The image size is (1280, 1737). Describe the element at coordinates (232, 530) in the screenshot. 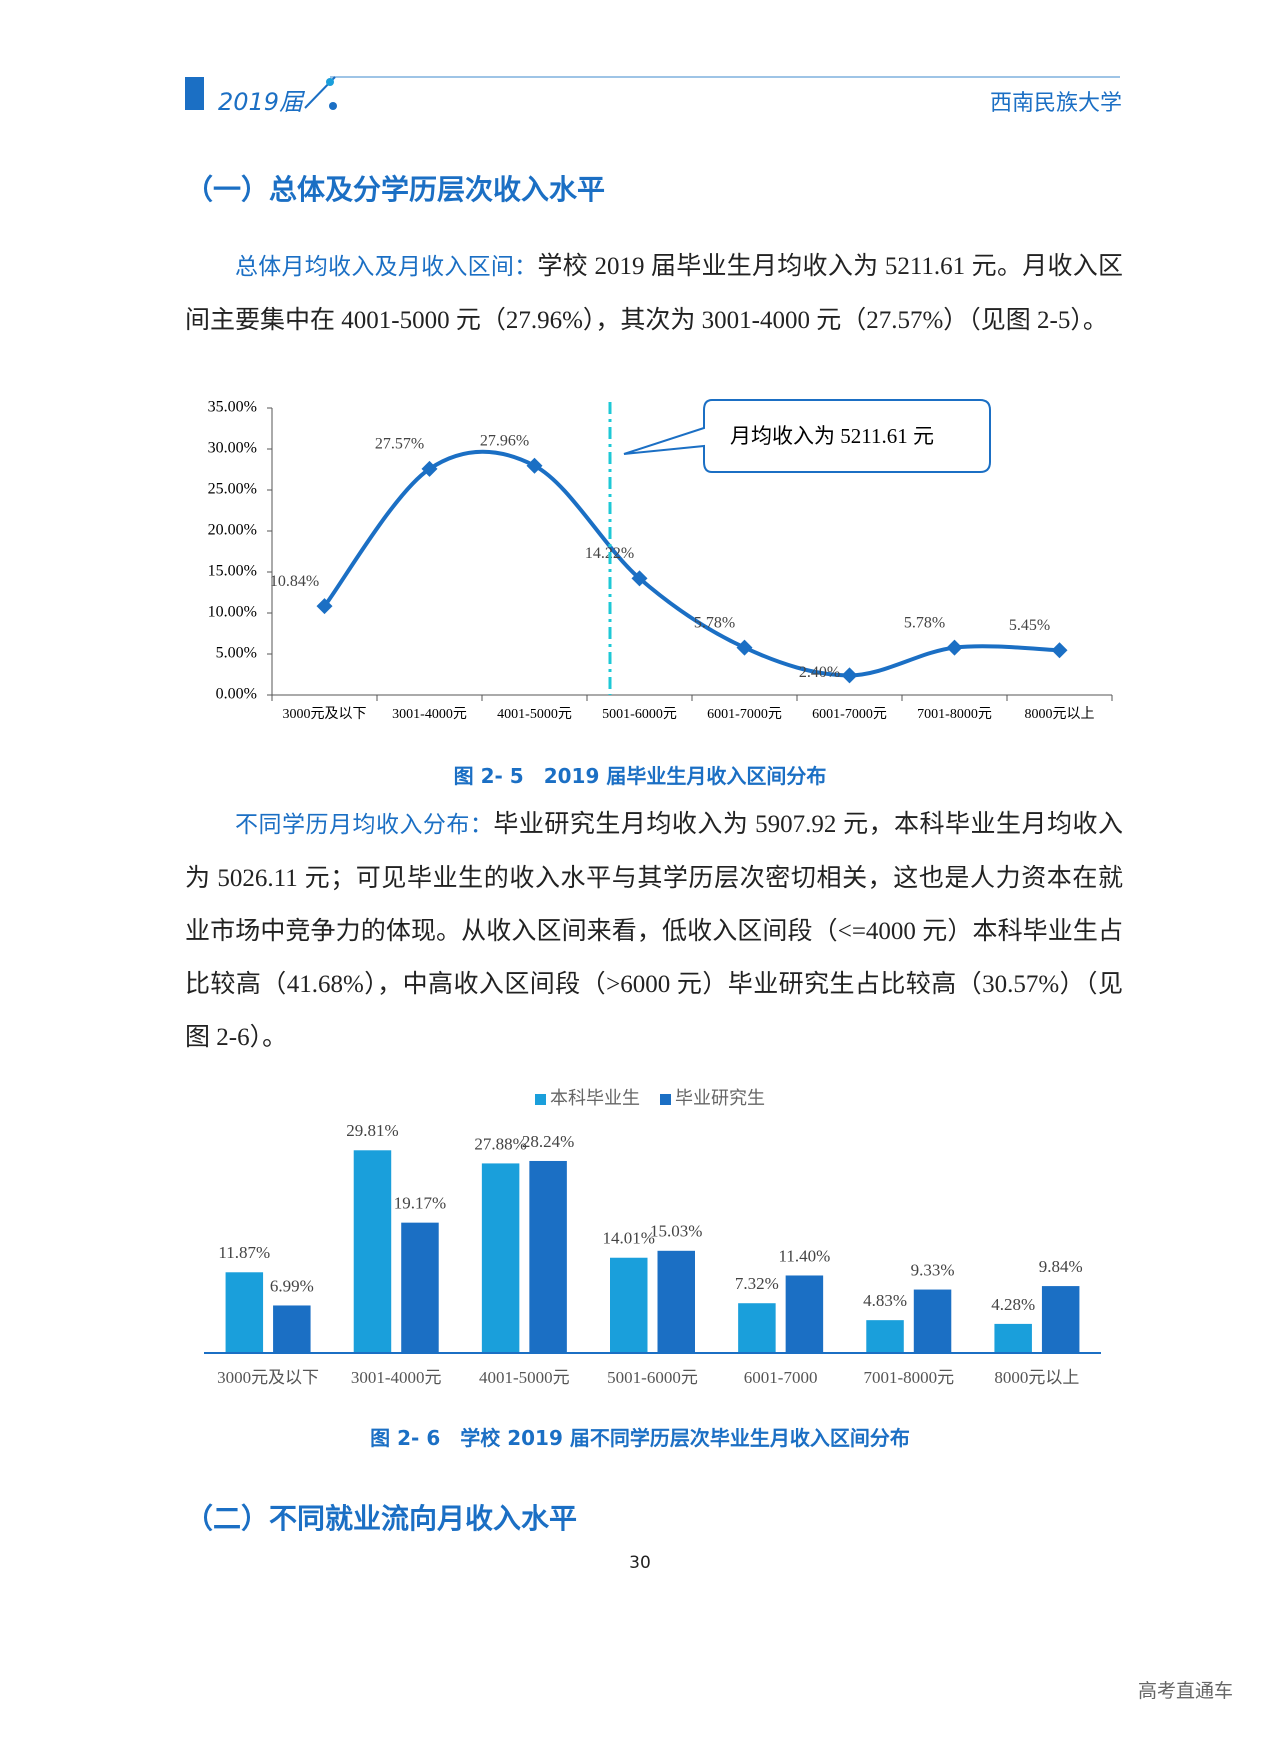

I see `y-tick-label: 20.00%` at that location.